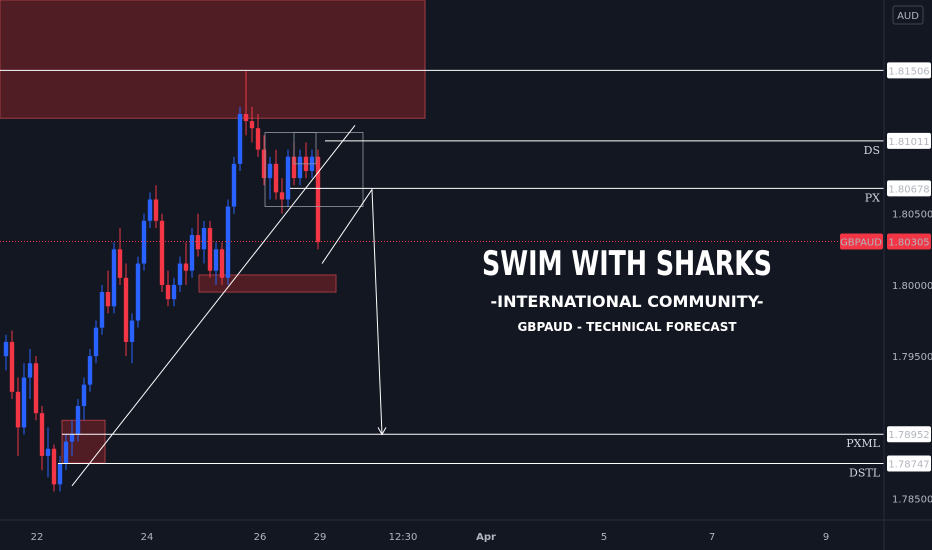 This screenshot has width=932, height=550. What do you see at coordinates (382, 431) in the screenshot?
I see `forecast-arrowhead-icon` at bounding box center [382, 431].